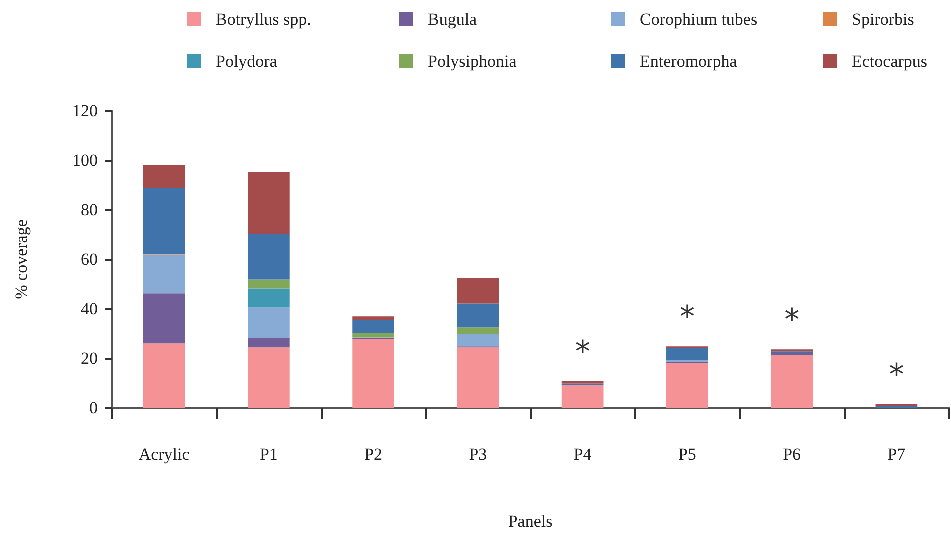 Image resolution: width=951 pixels, height=535 pixels. I want to click on x-tick-label: P3, so click(478, 454).